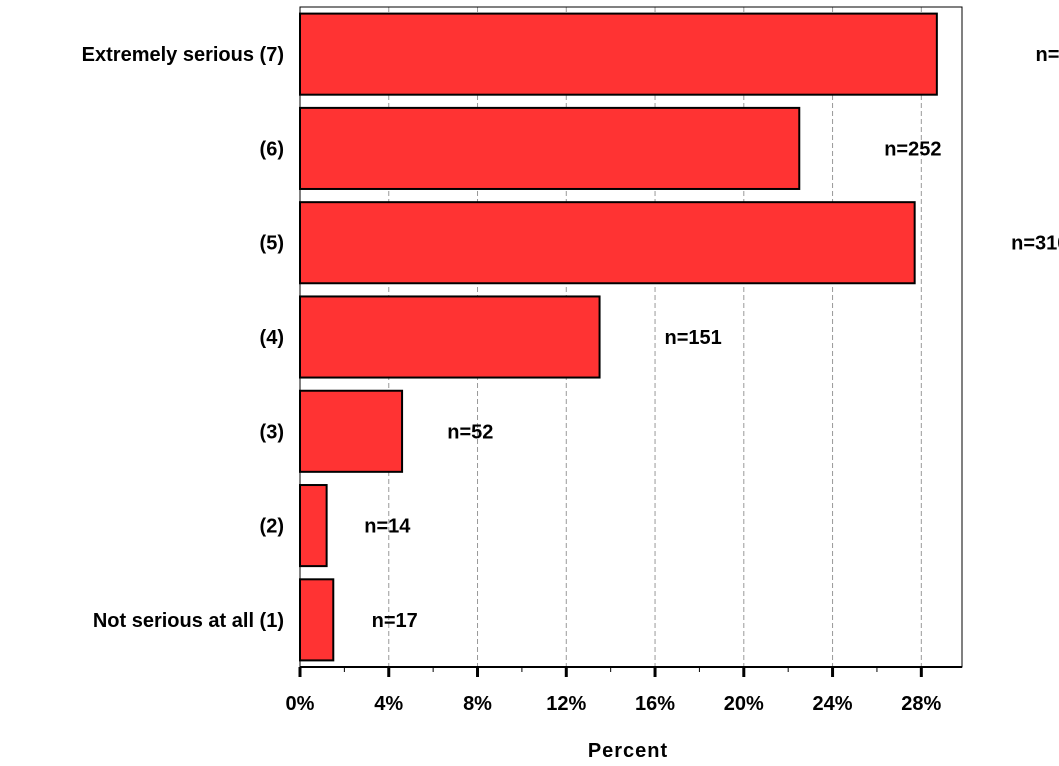 The image size is (1059, 766). What do you see at coordinates (833, 704) in the screenshot?
I see `x-tick-label: 24%` at bounding box center [833, 704].